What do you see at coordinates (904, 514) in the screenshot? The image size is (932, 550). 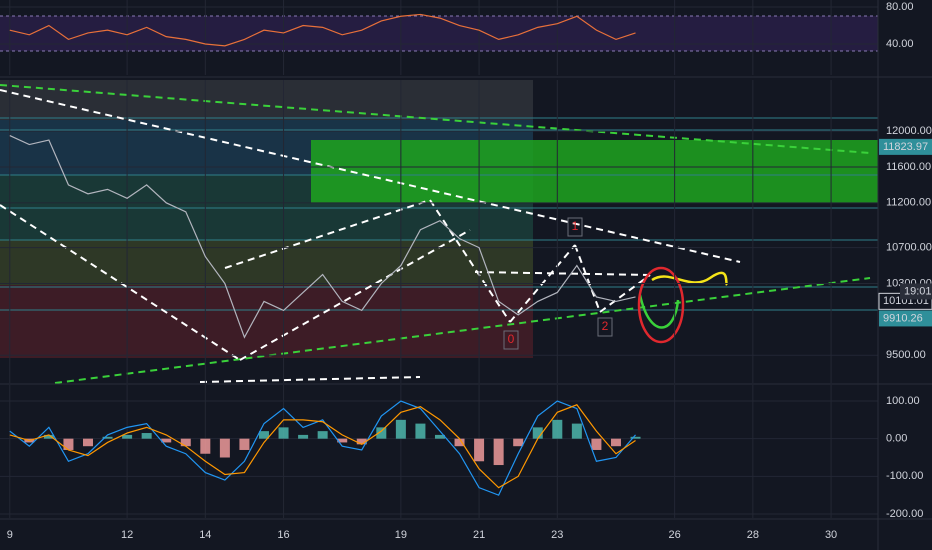 I see `y-tick-label: -200.00` at bounding box center [904, 514].